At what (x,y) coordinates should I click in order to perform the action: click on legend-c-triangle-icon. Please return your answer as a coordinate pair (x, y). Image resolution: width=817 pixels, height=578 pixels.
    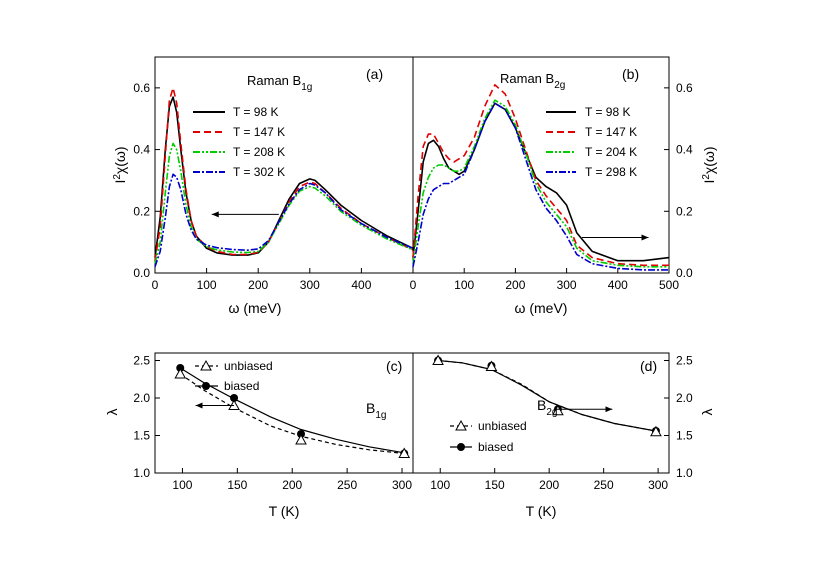
    Looking at the image, I should click on (206, 365).